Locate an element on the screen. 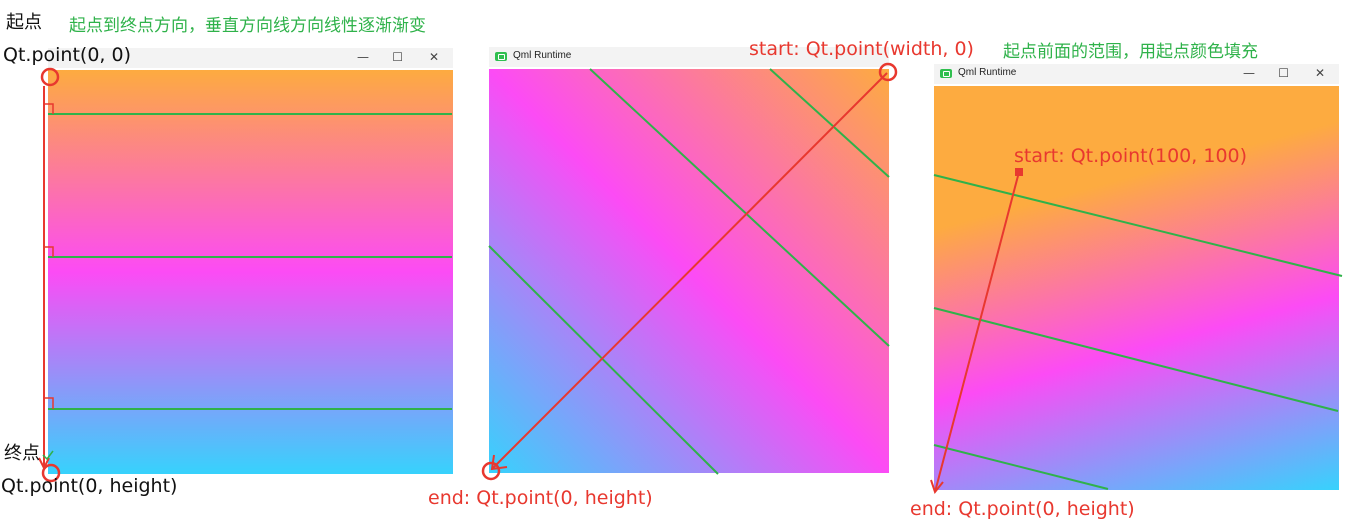  caption-offset: 起点前面的范围，用起点颜色填充 is located at coordinates (1130, 52).